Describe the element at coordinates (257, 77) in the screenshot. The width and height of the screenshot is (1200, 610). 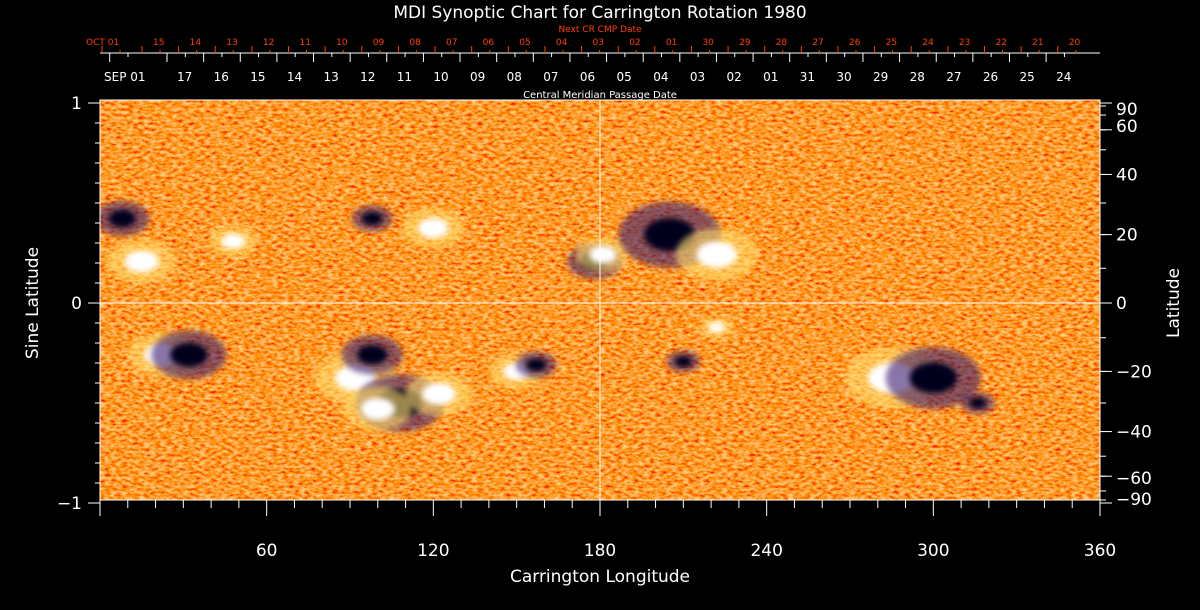
I see `cmp-date-label: 15` at that location.